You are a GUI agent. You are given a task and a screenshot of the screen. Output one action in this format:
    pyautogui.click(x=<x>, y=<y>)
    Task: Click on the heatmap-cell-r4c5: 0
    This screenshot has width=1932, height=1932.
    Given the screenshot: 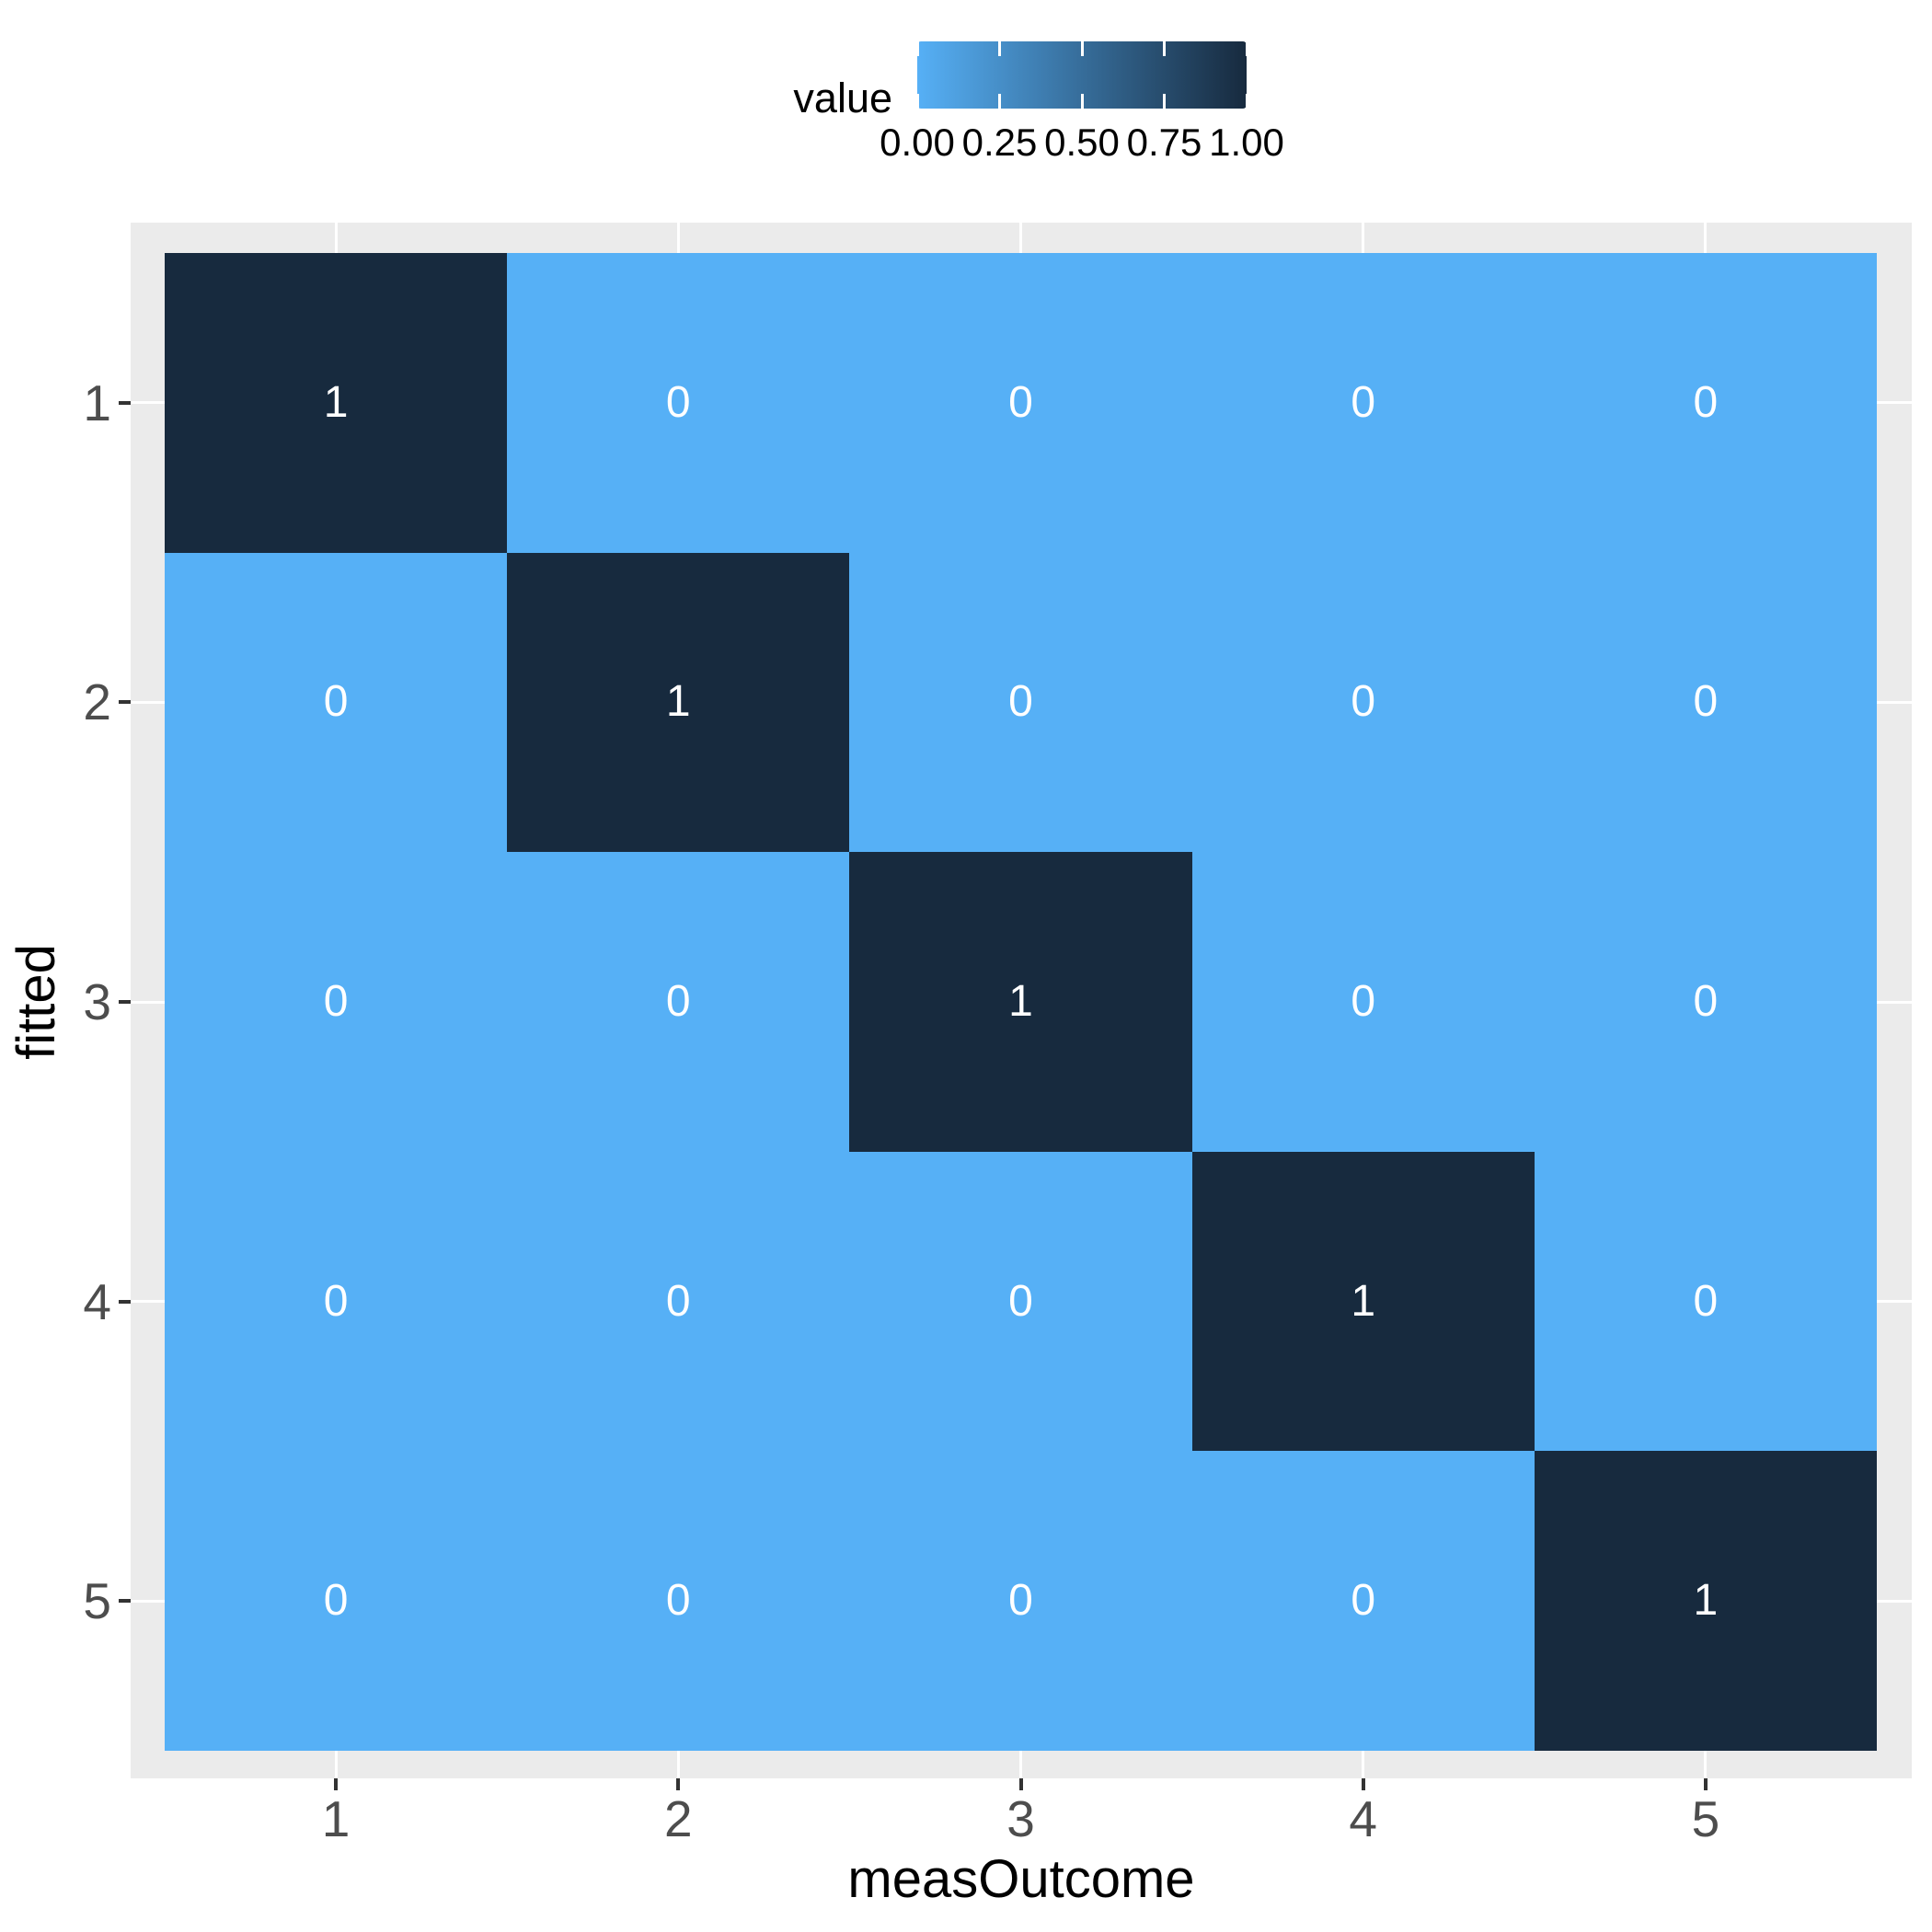 What is the action you would take?
    pyautogui.click(x=1705, y=1301)
    